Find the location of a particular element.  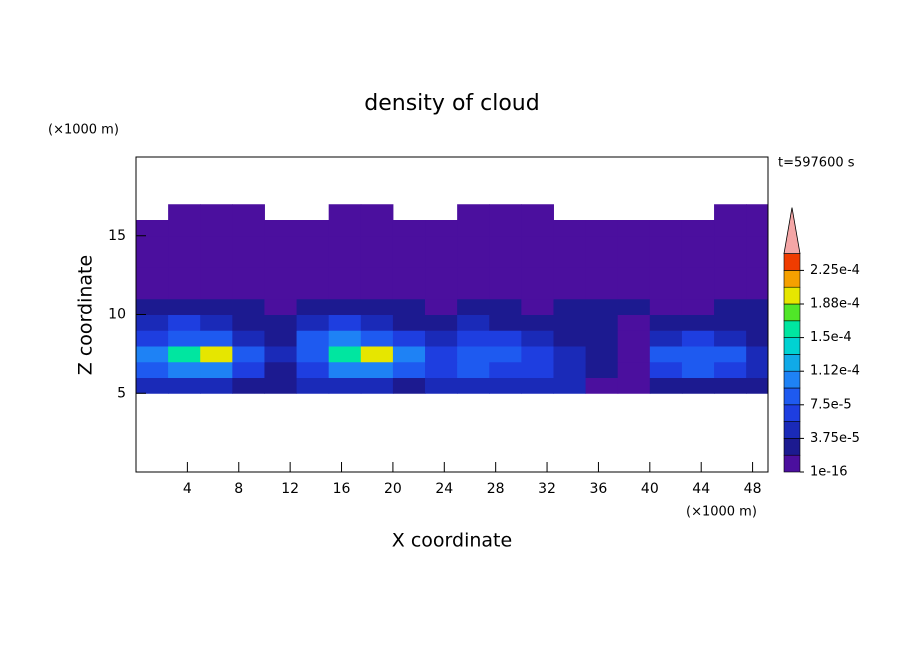

y-tick-label: 15 is located at coordinates (117, 236).